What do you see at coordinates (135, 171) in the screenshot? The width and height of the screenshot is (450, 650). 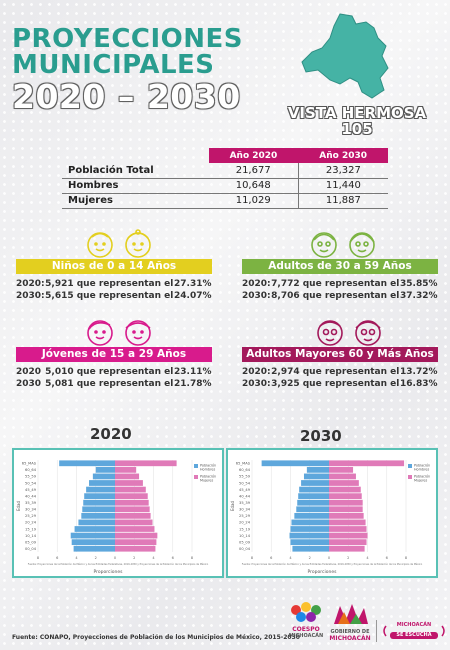 I see `row-label: Población Total` at bounding box center [135, 171].